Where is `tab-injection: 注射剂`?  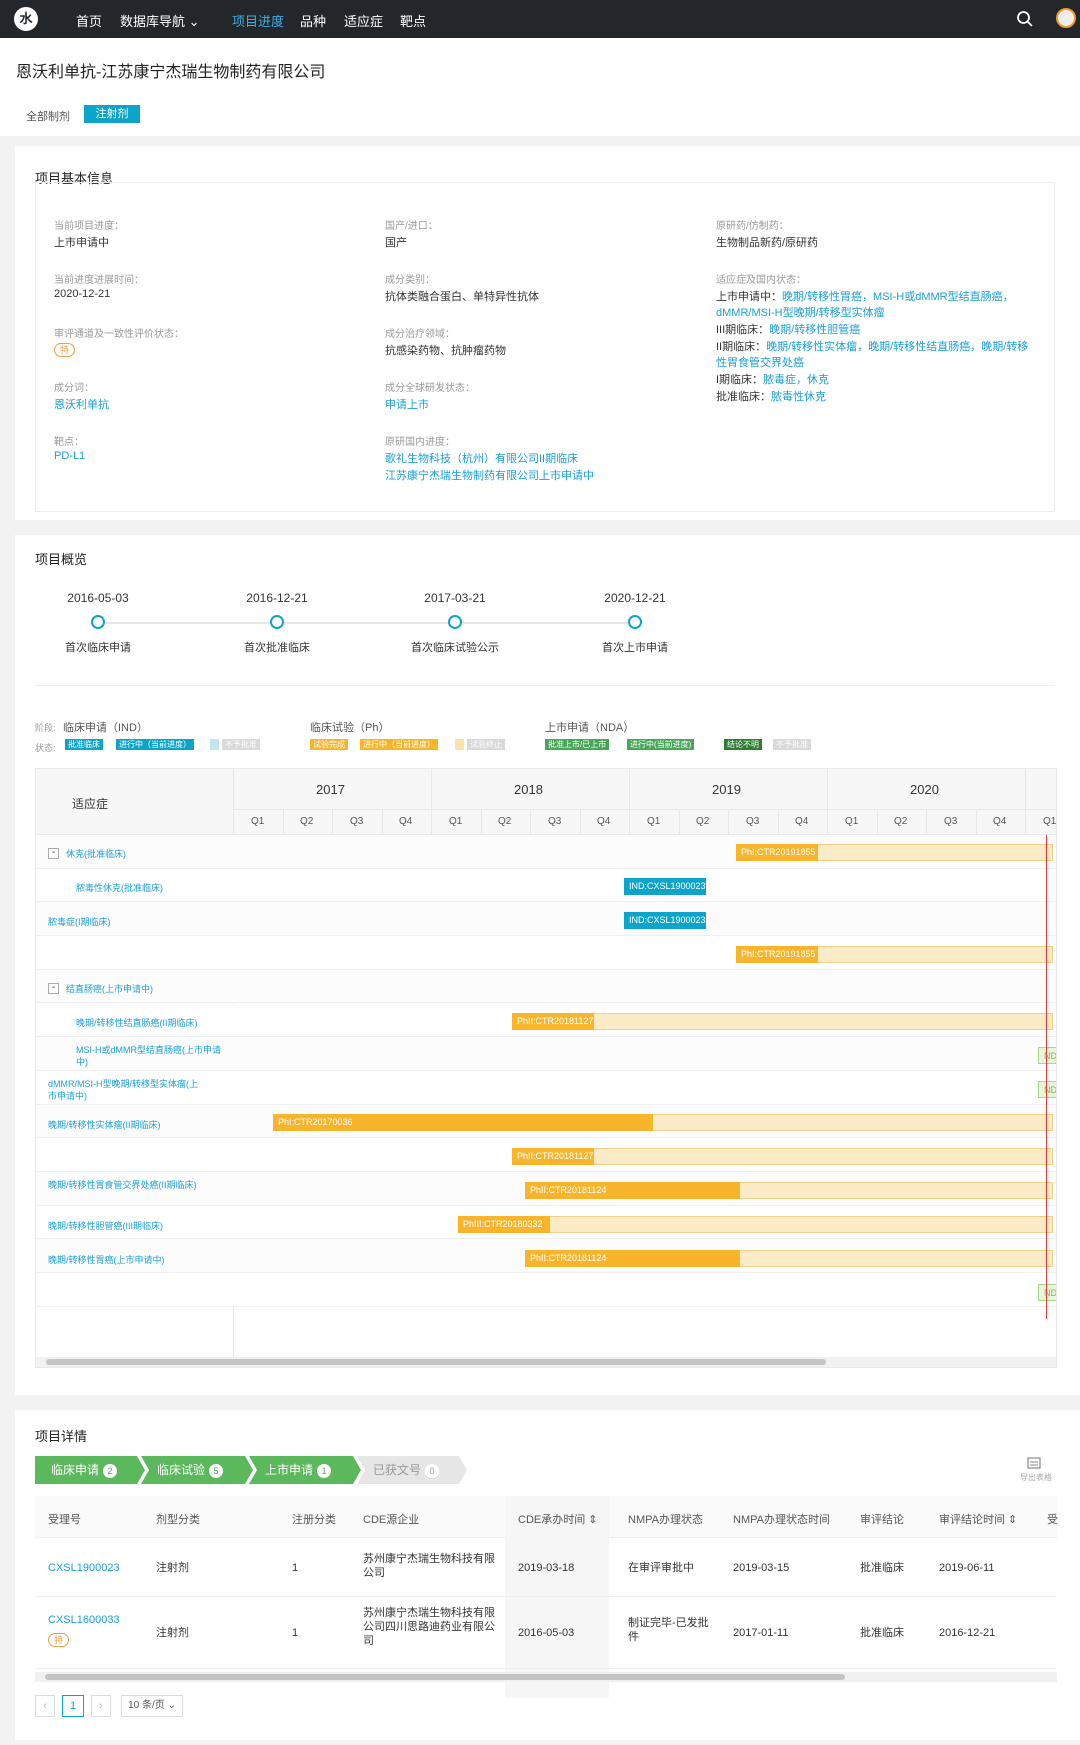
tab-injection: 注射剂 is located at coordinates (112, 114).